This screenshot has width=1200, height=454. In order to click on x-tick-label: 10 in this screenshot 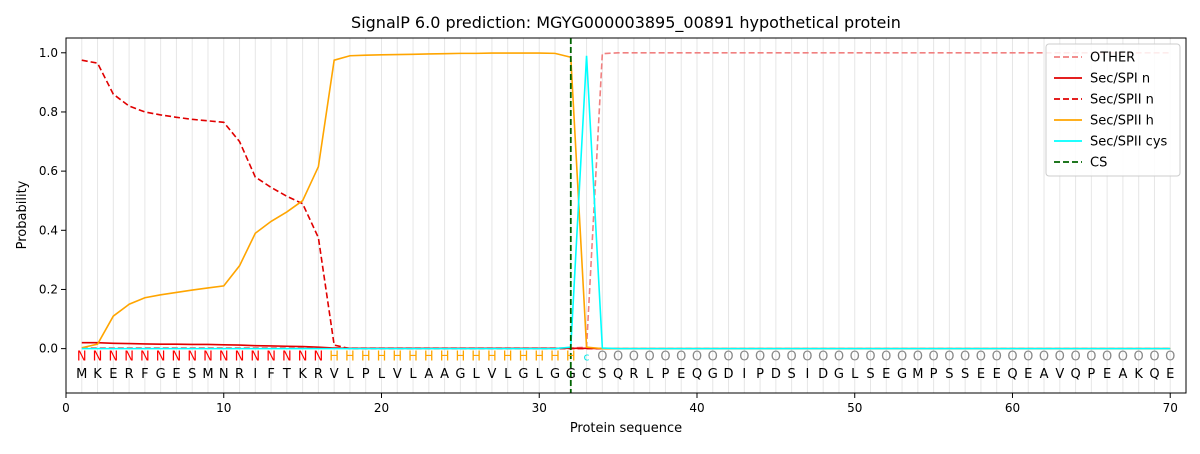, I will do `click(223, 408)`.